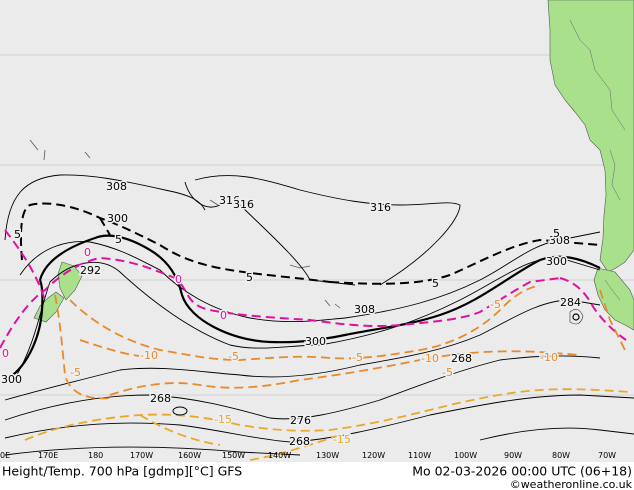 The width and height of the screenshot is (634, 490). What do you see at coordinates (122, 471) in the screenshot?
I see `footer-title: Height/Temp. 700 hPa [gdmp][°C] GFS` at bounding box center [122, 471].